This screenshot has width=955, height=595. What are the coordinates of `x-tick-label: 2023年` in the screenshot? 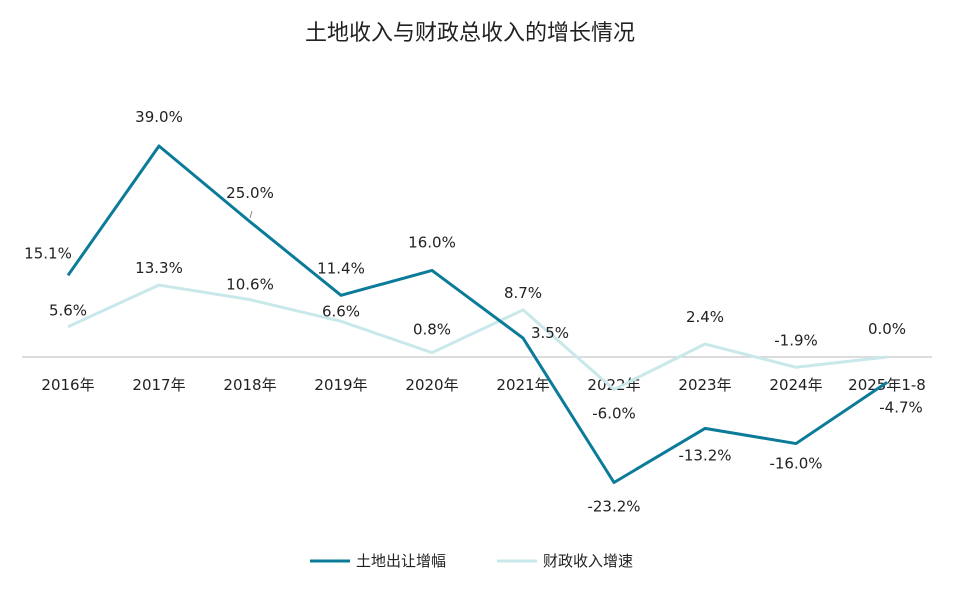 It's located at (704, 385).